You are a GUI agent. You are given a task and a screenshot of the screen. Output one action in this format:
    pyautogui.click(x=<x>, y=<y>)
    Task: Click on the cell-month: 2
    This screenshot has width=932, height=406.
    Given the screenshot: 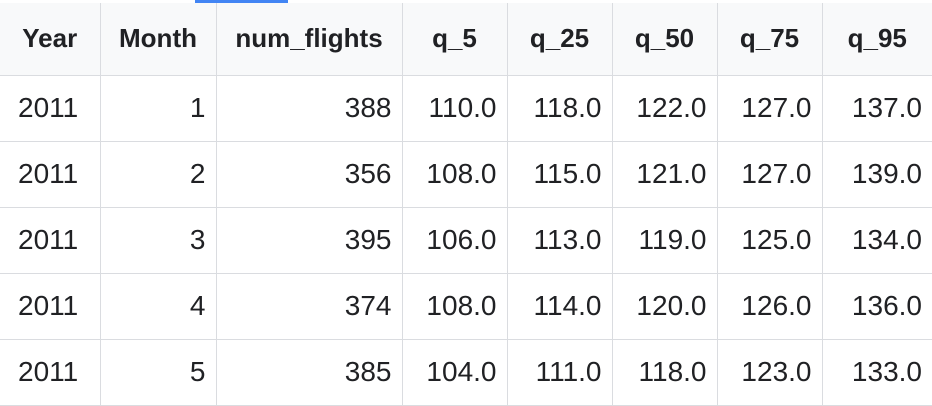 What is the action you would take?
    pyautogui.click(x=158, y=174)
    